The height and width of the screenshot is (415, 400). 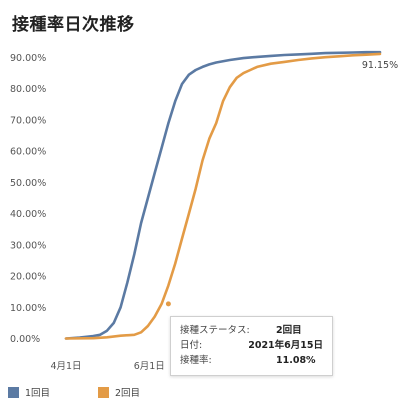 What do you see at coordinates (251, 330) in the screenshot?
I see `tooltip-status-row: 接種ステータス: 2回目` at bounding box center [251, 330].